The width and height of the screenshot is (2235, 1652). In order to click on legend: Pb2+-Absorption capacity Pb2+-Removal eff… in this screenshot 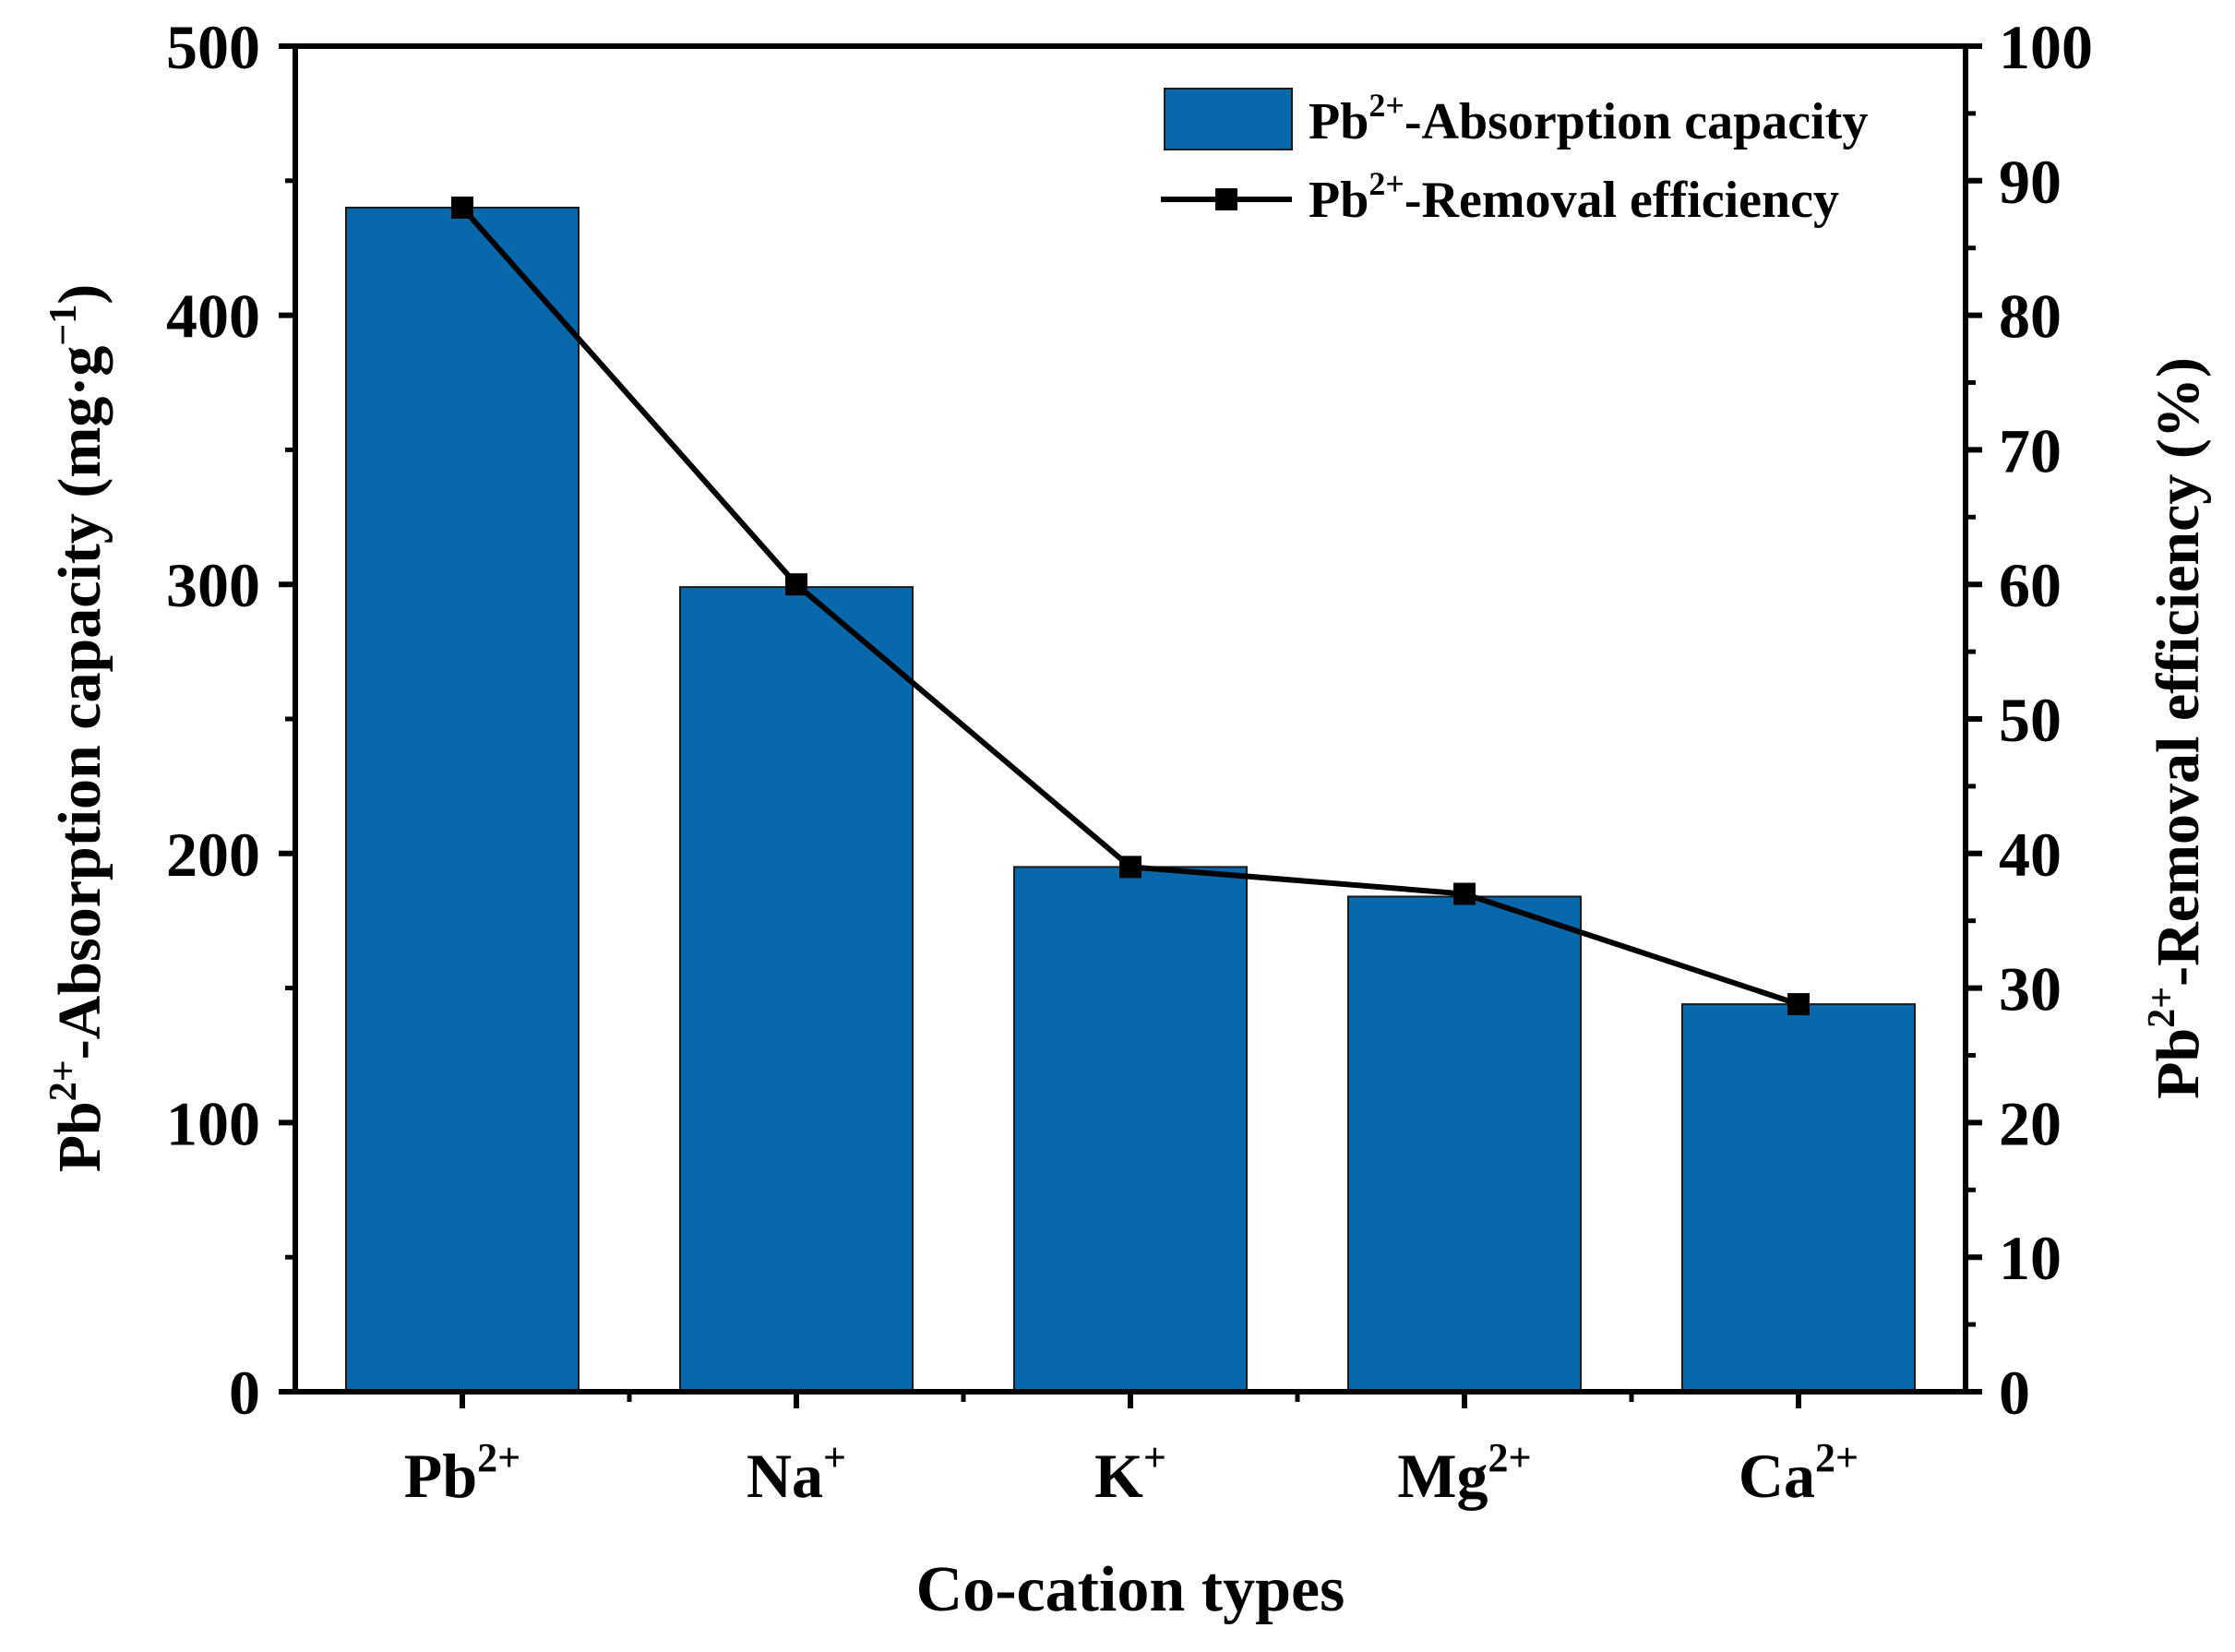, I will do `click(1514, 158)`.